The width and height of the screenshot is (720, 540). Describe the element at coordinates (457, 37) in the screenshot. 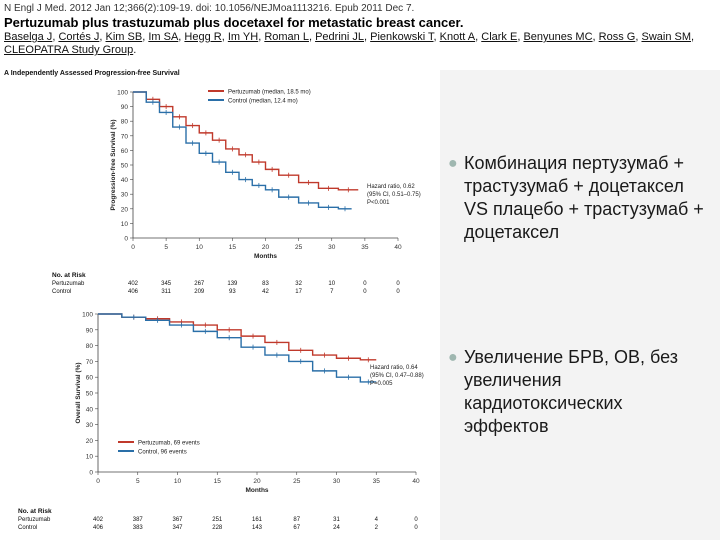

I see `author-link: Knott A` at that location.